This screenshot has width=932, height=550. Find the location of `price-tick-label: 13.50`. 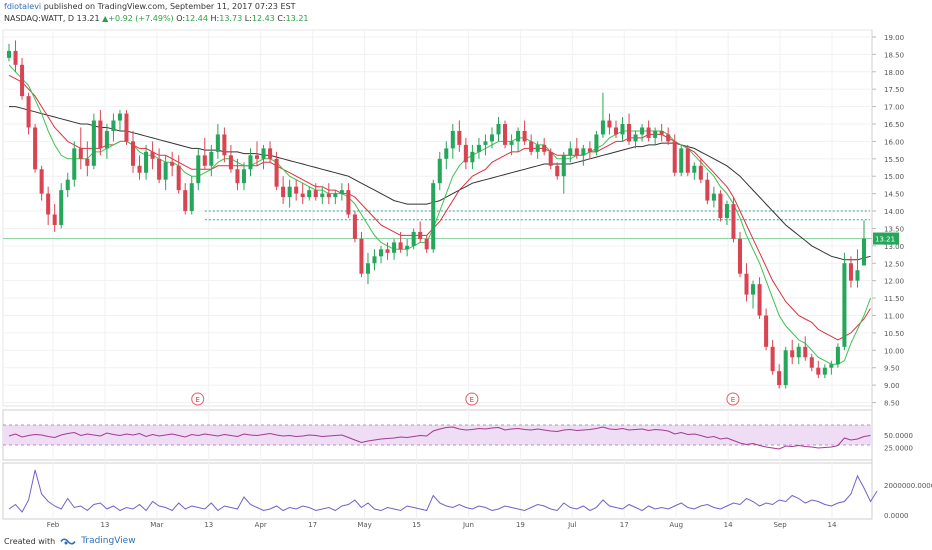

price-tick-label: 13.50 is located at coordinates (894, 229).